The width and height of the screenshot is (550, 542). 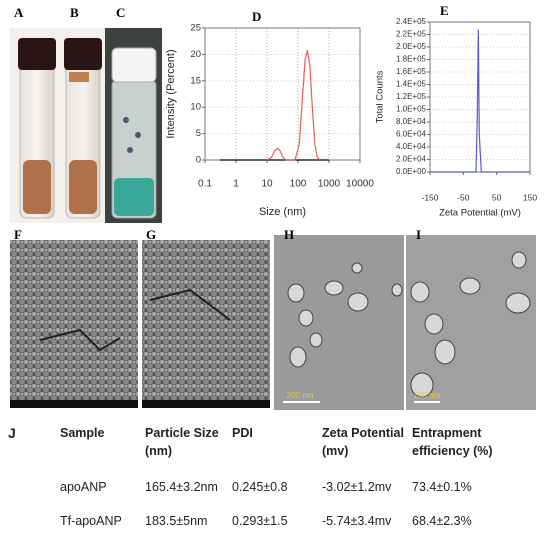 What do you see at coordinates (329, 184) in the screenshot?
I see `x-tick-label: 1000` at bounding box center [329, 184].